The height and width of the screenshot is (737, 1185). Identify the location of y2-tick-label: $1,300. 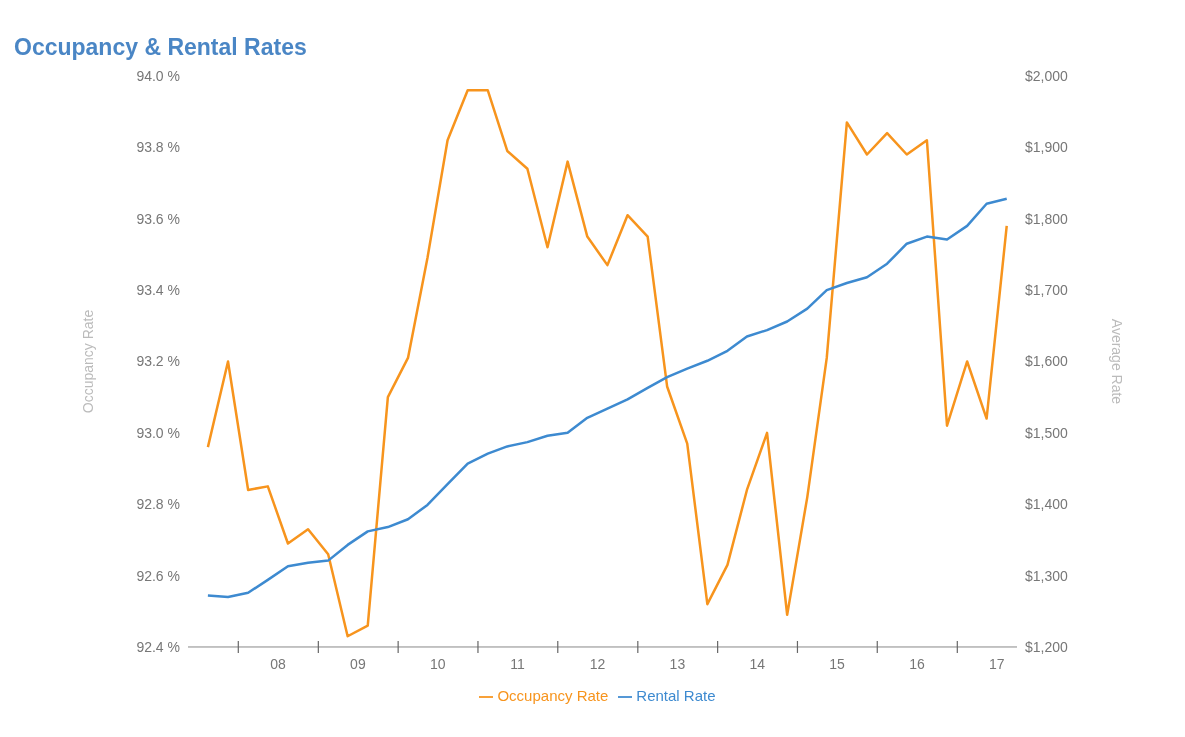
(1047, 575).